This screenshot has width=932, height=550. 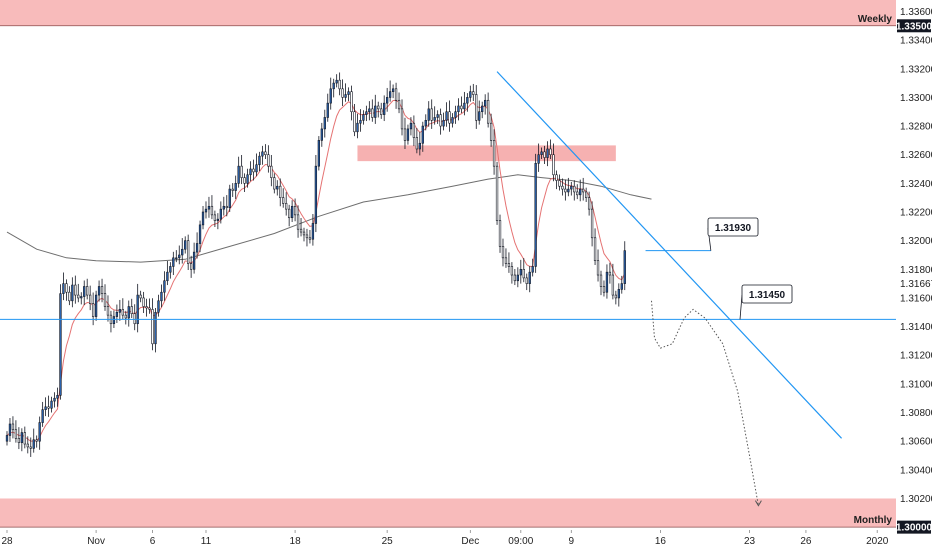 What do you see at coordinates (766, 302) in the screenshot?
I see `support-callout: 1.31450` at bounding box center [766, 302].